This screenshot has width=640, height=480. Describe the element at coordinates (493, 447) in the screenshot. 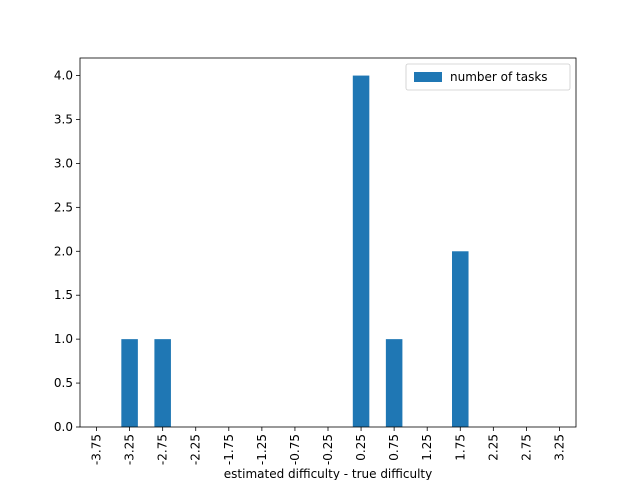

I see `x-tick-label: 2.25` at that location.